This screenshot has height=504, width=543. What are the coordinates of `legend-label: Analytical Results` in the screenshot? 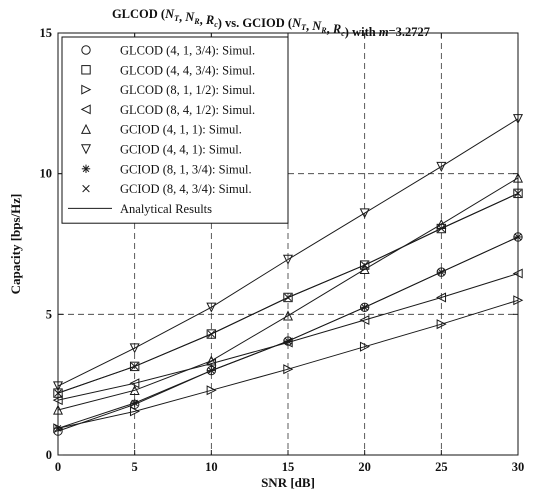 It's located at (166, 209).